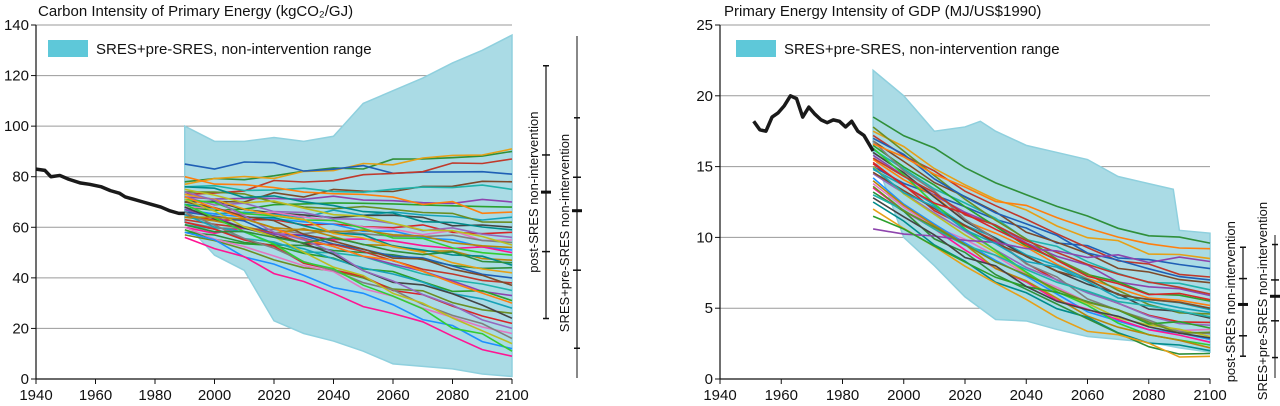 This screenshot has height=406, width=1280. I want to click on y-tick-label: 15, so click(704, 167).